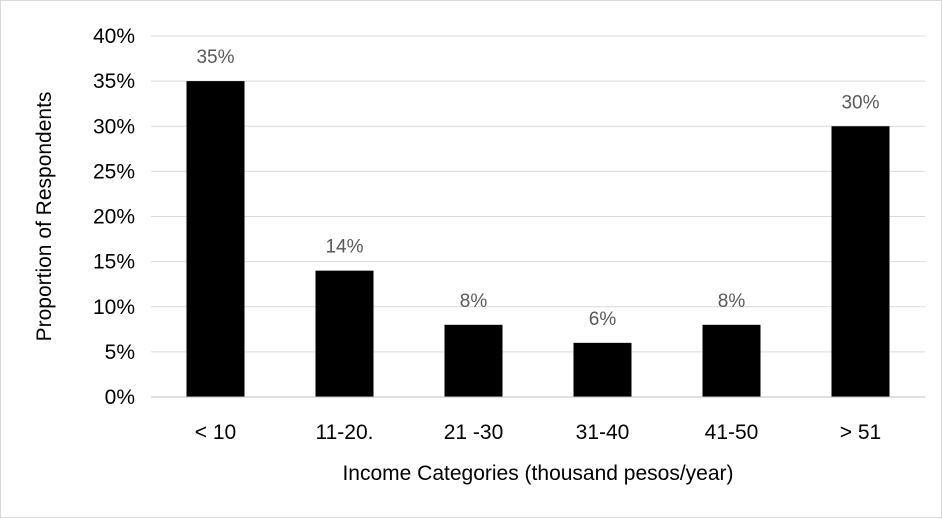 The width and height of the screenshot is (942, 519). Describe the element at coordinates (474, 432) in the screenshot. I see `x-tick-label: 21 -30` at that location.